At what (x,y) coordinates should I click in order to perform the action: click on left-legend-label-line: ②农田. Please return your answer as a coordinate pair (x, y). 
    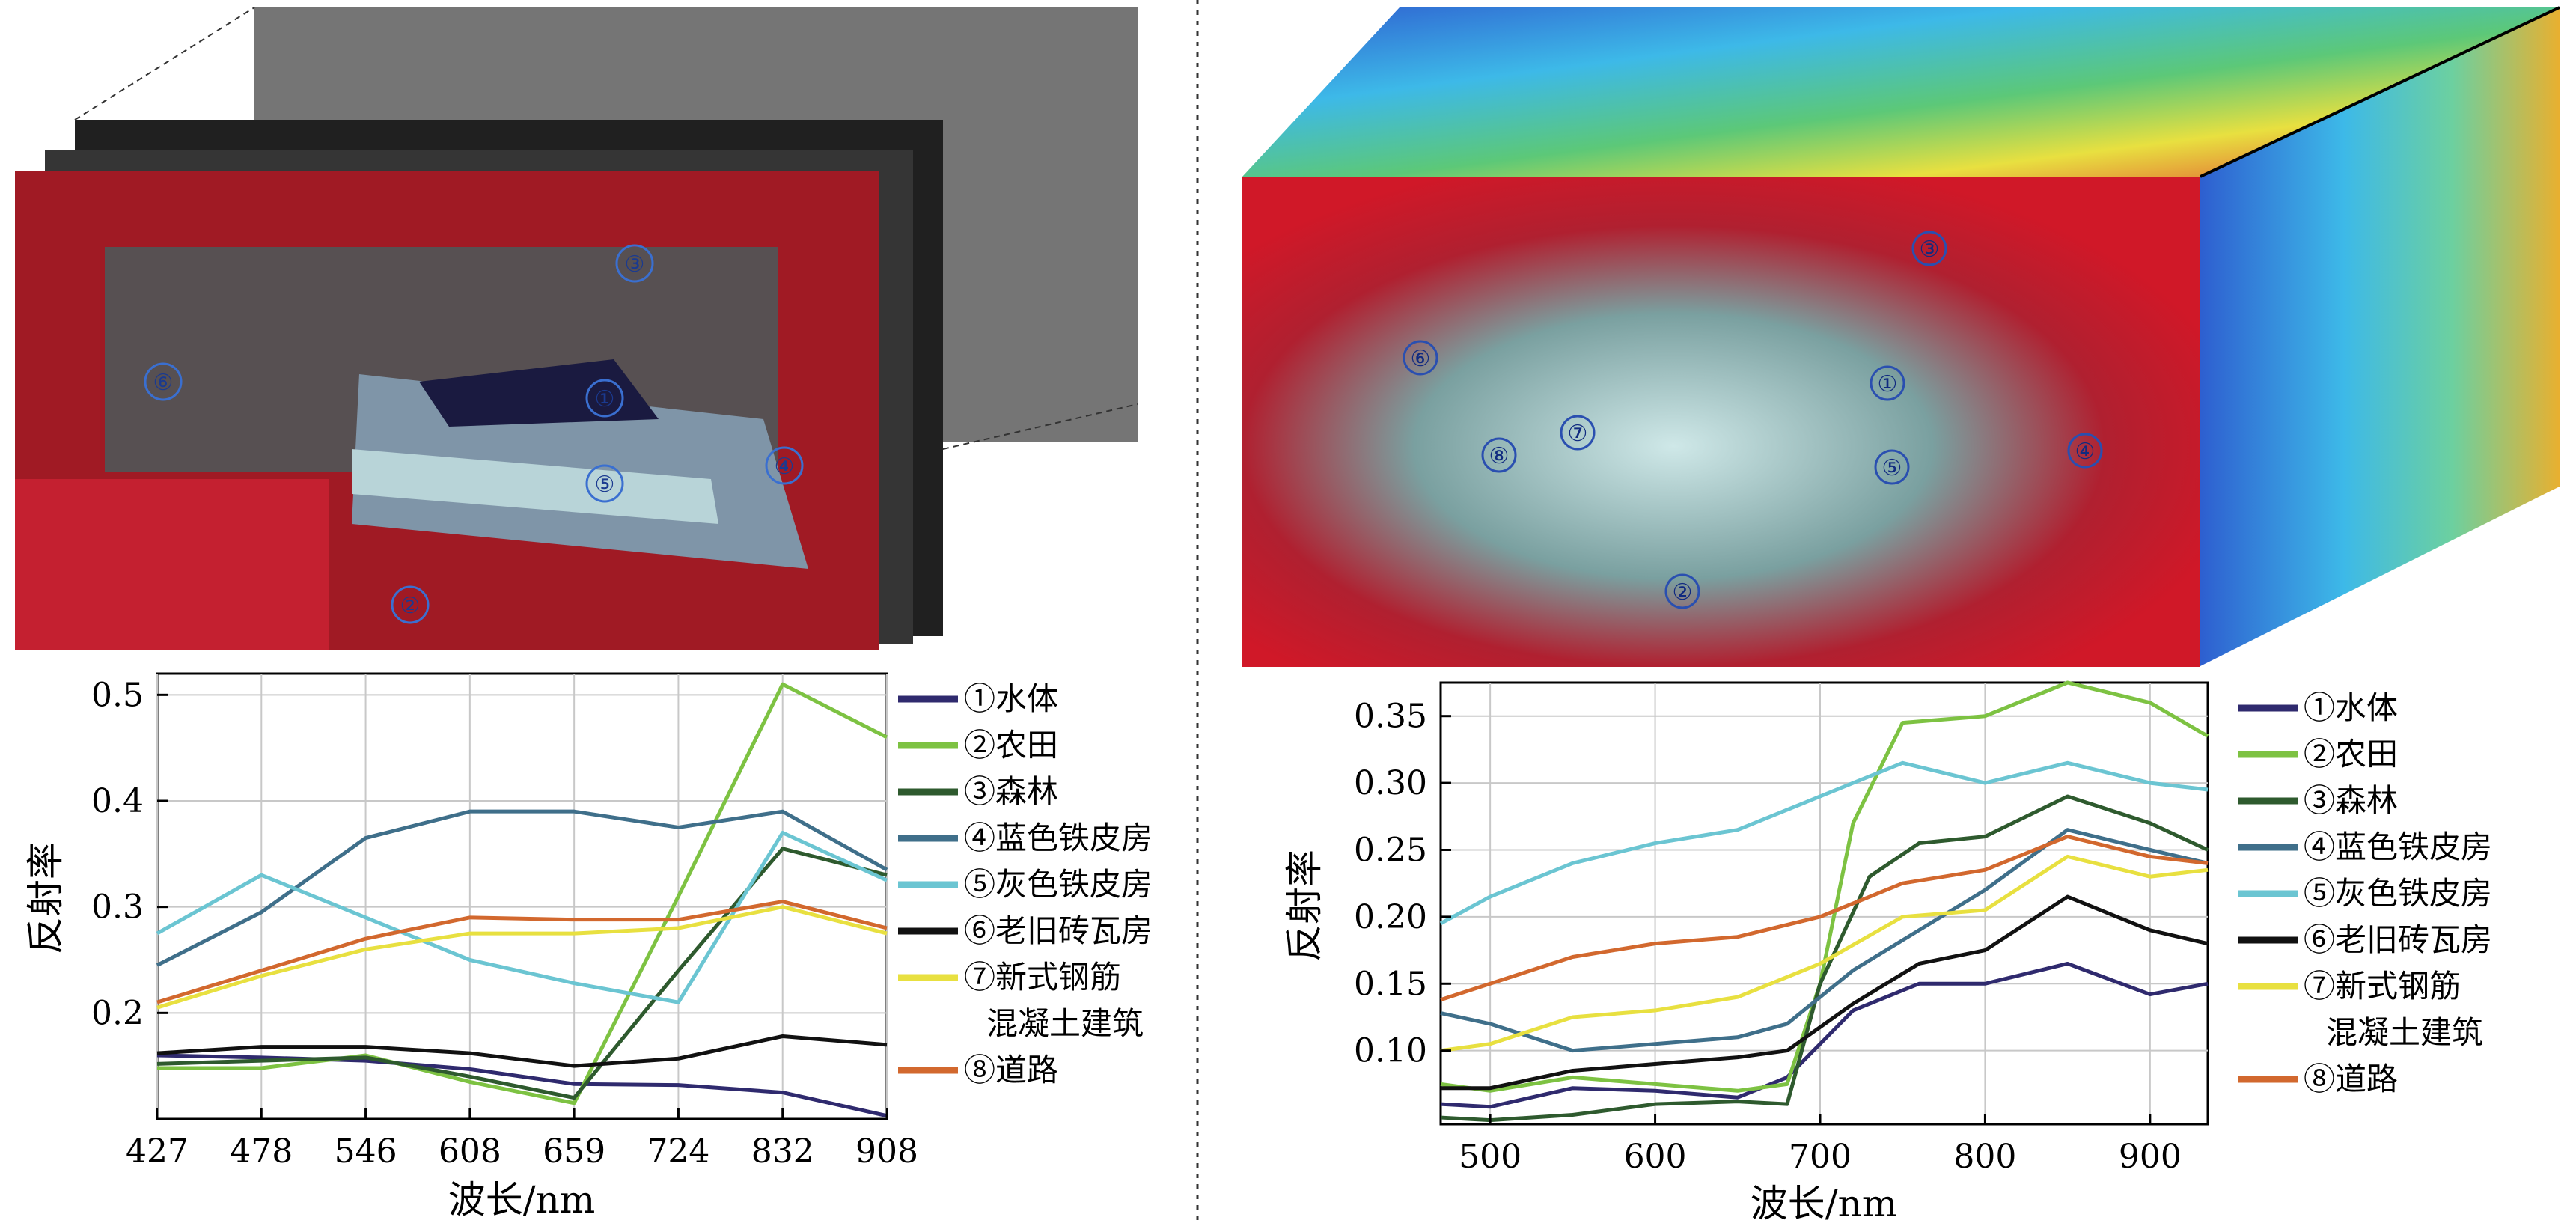
    Looking at the image, I should click on (1011, 745).